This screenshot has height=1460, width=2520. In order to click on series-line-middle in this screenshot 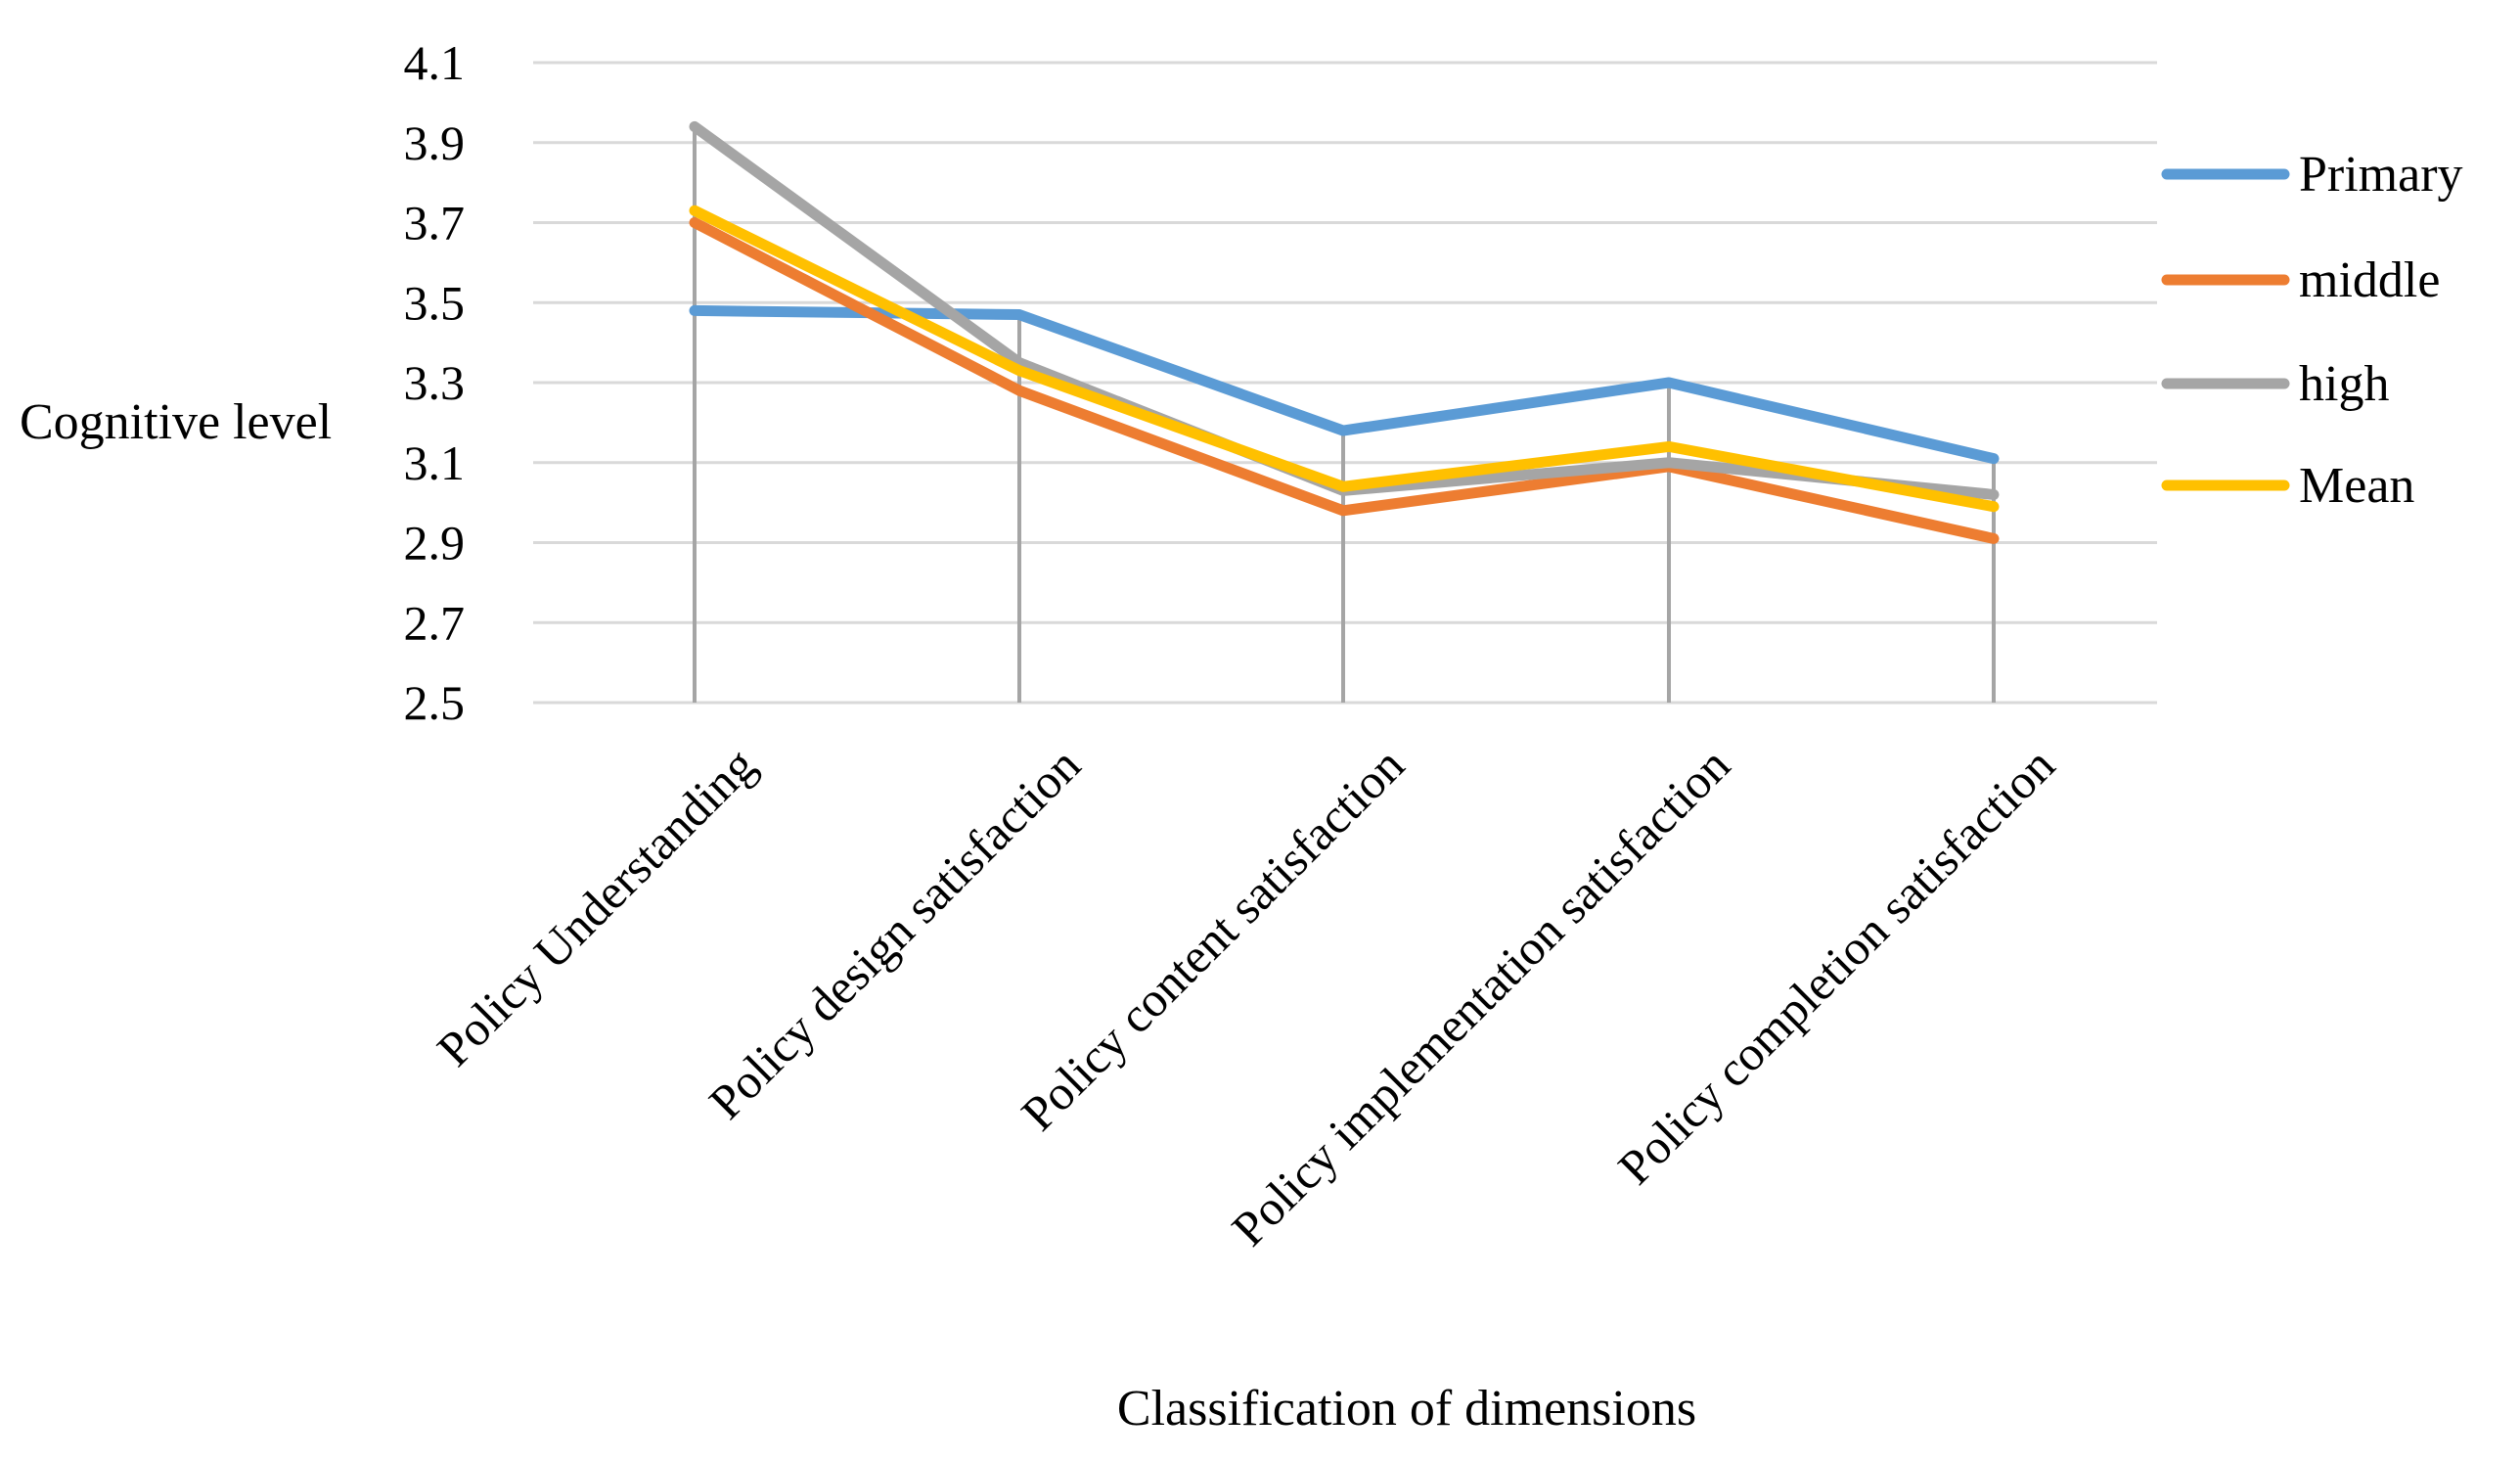, I will do `click(1344, 380)`.